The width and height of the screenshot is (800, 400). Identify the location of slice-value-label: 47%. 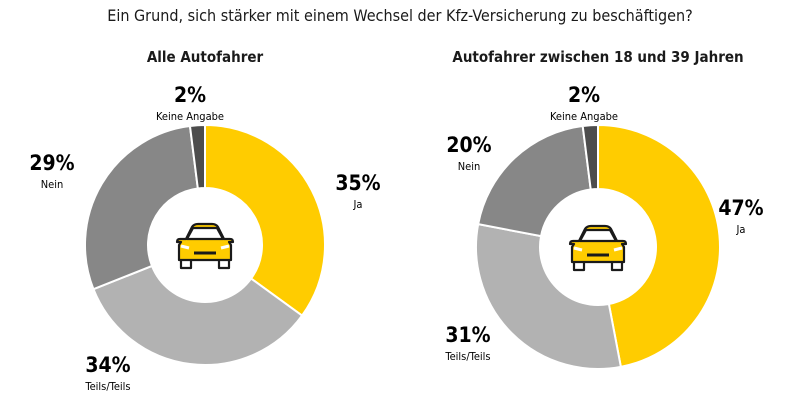
(740, 208).